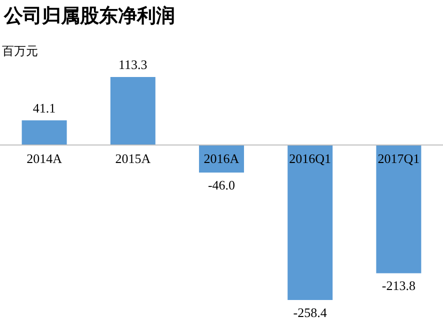 The image size is (443, 333). Describe the element at coordinates (310, 312) in the screenshot. I see `data-label: -258.4` at that location.